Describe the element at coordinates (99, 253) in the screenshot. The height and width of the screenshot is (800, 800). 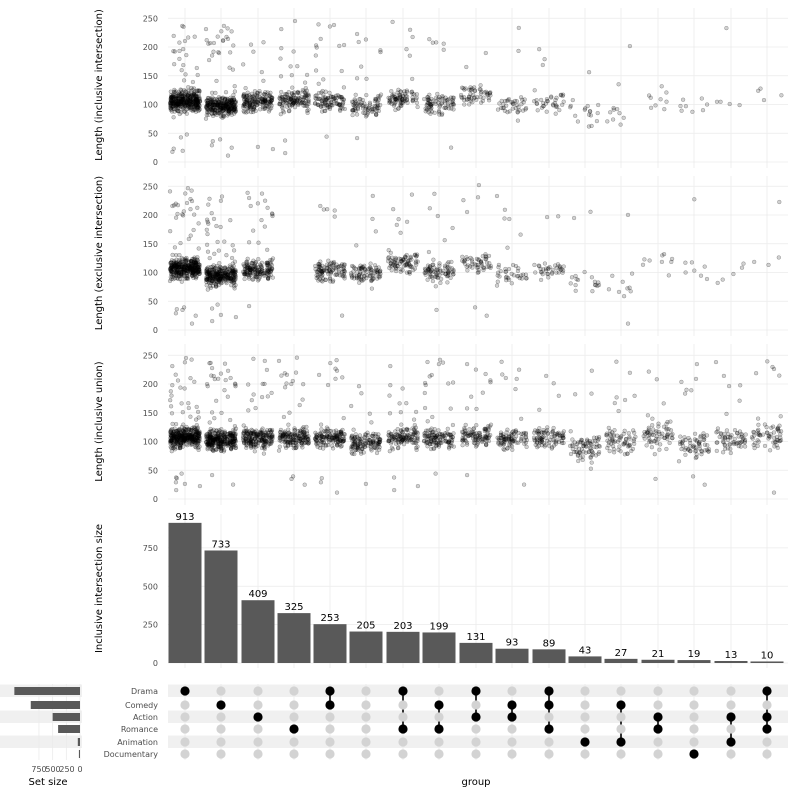
I see `y-axis-title: Length (exclusive intersection)` at that location.